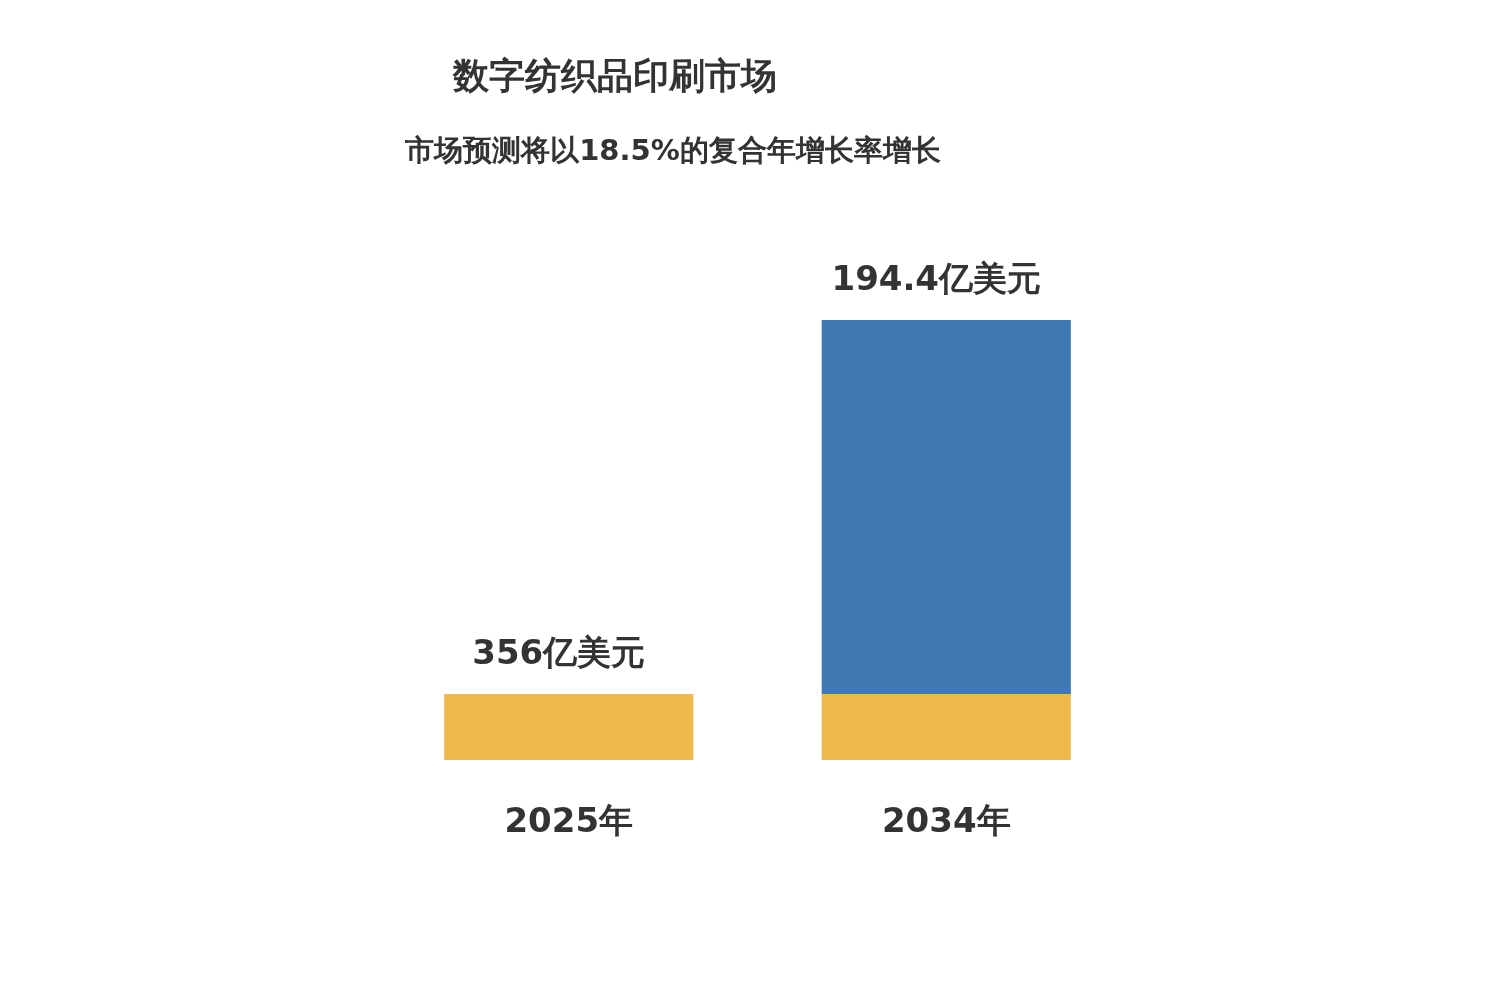 Image resolution: width=1500 pixels, height=990 pixels. I want to click on chart-subtitle: 市场预测将以18.5%的复合年增长率增长, so click(672, 150).